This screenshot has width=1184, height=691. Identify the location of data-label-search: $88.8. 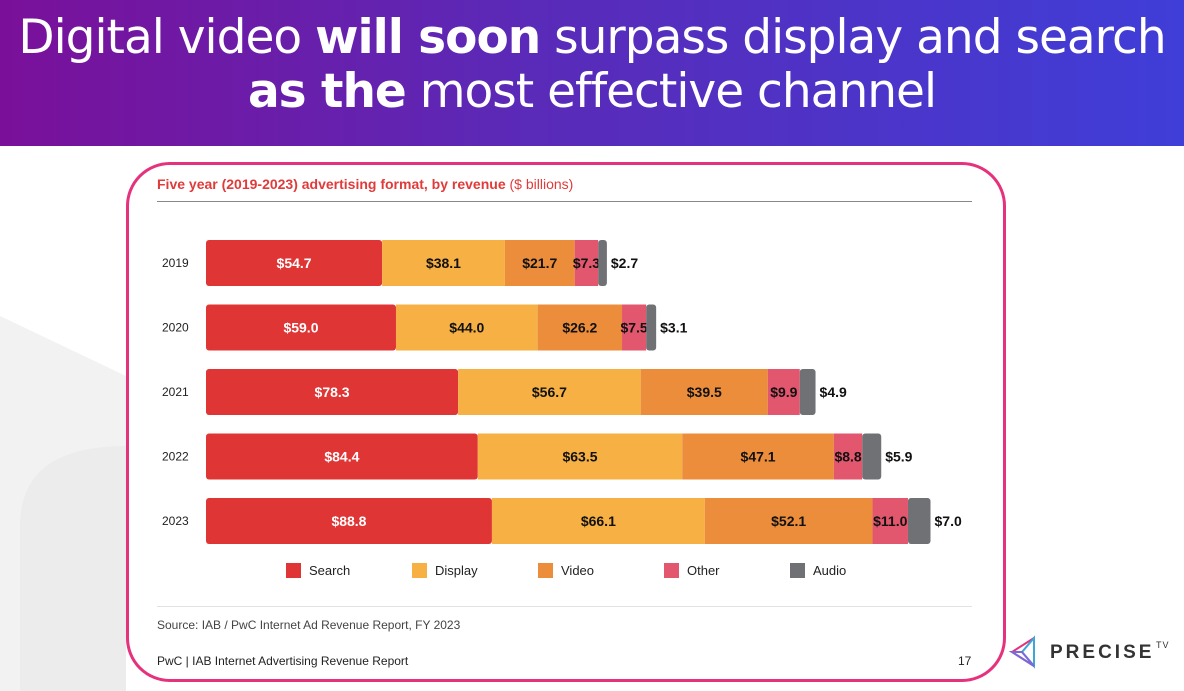
(348, 521).